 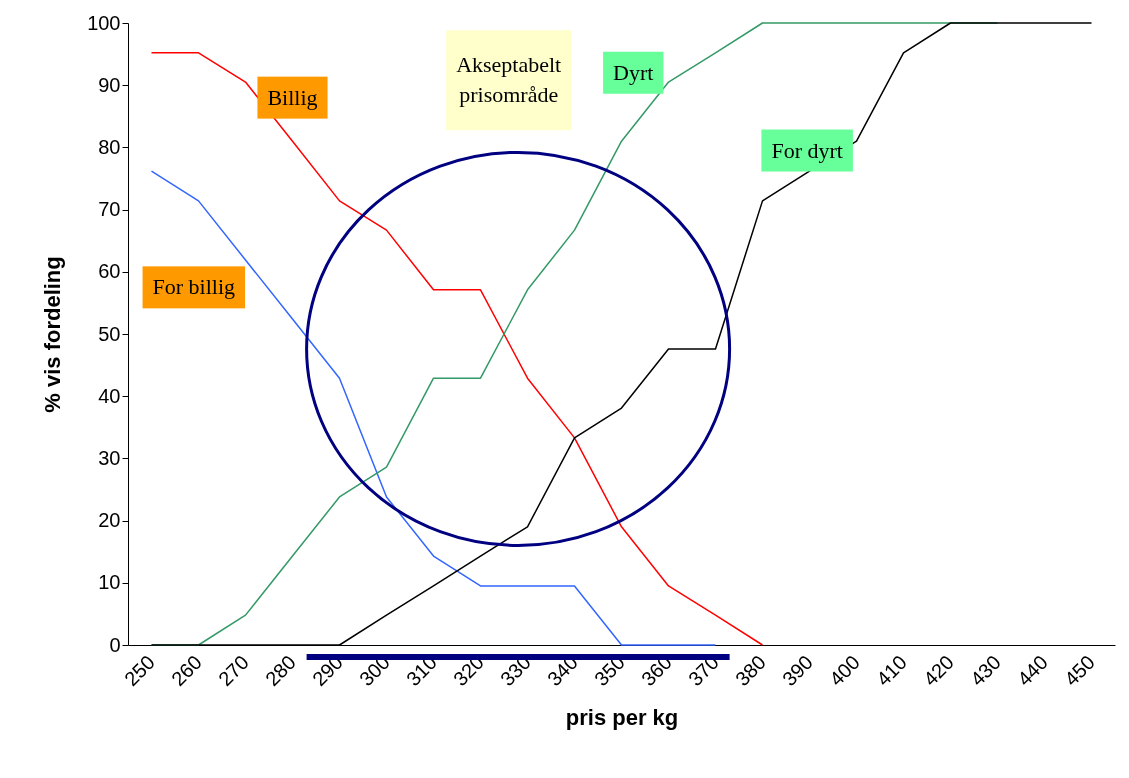 I want to click on x-axis-title: pris per kg, so click(x=622, y=718).